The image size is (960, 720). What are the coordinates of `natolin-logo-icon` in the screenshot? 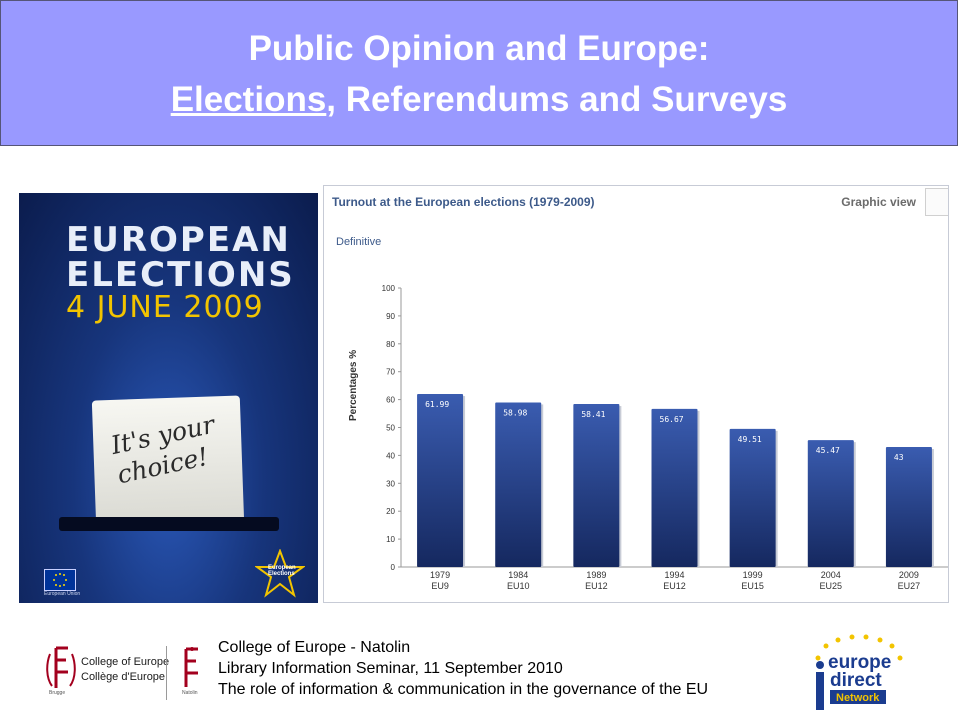 It's located at (191, 667).